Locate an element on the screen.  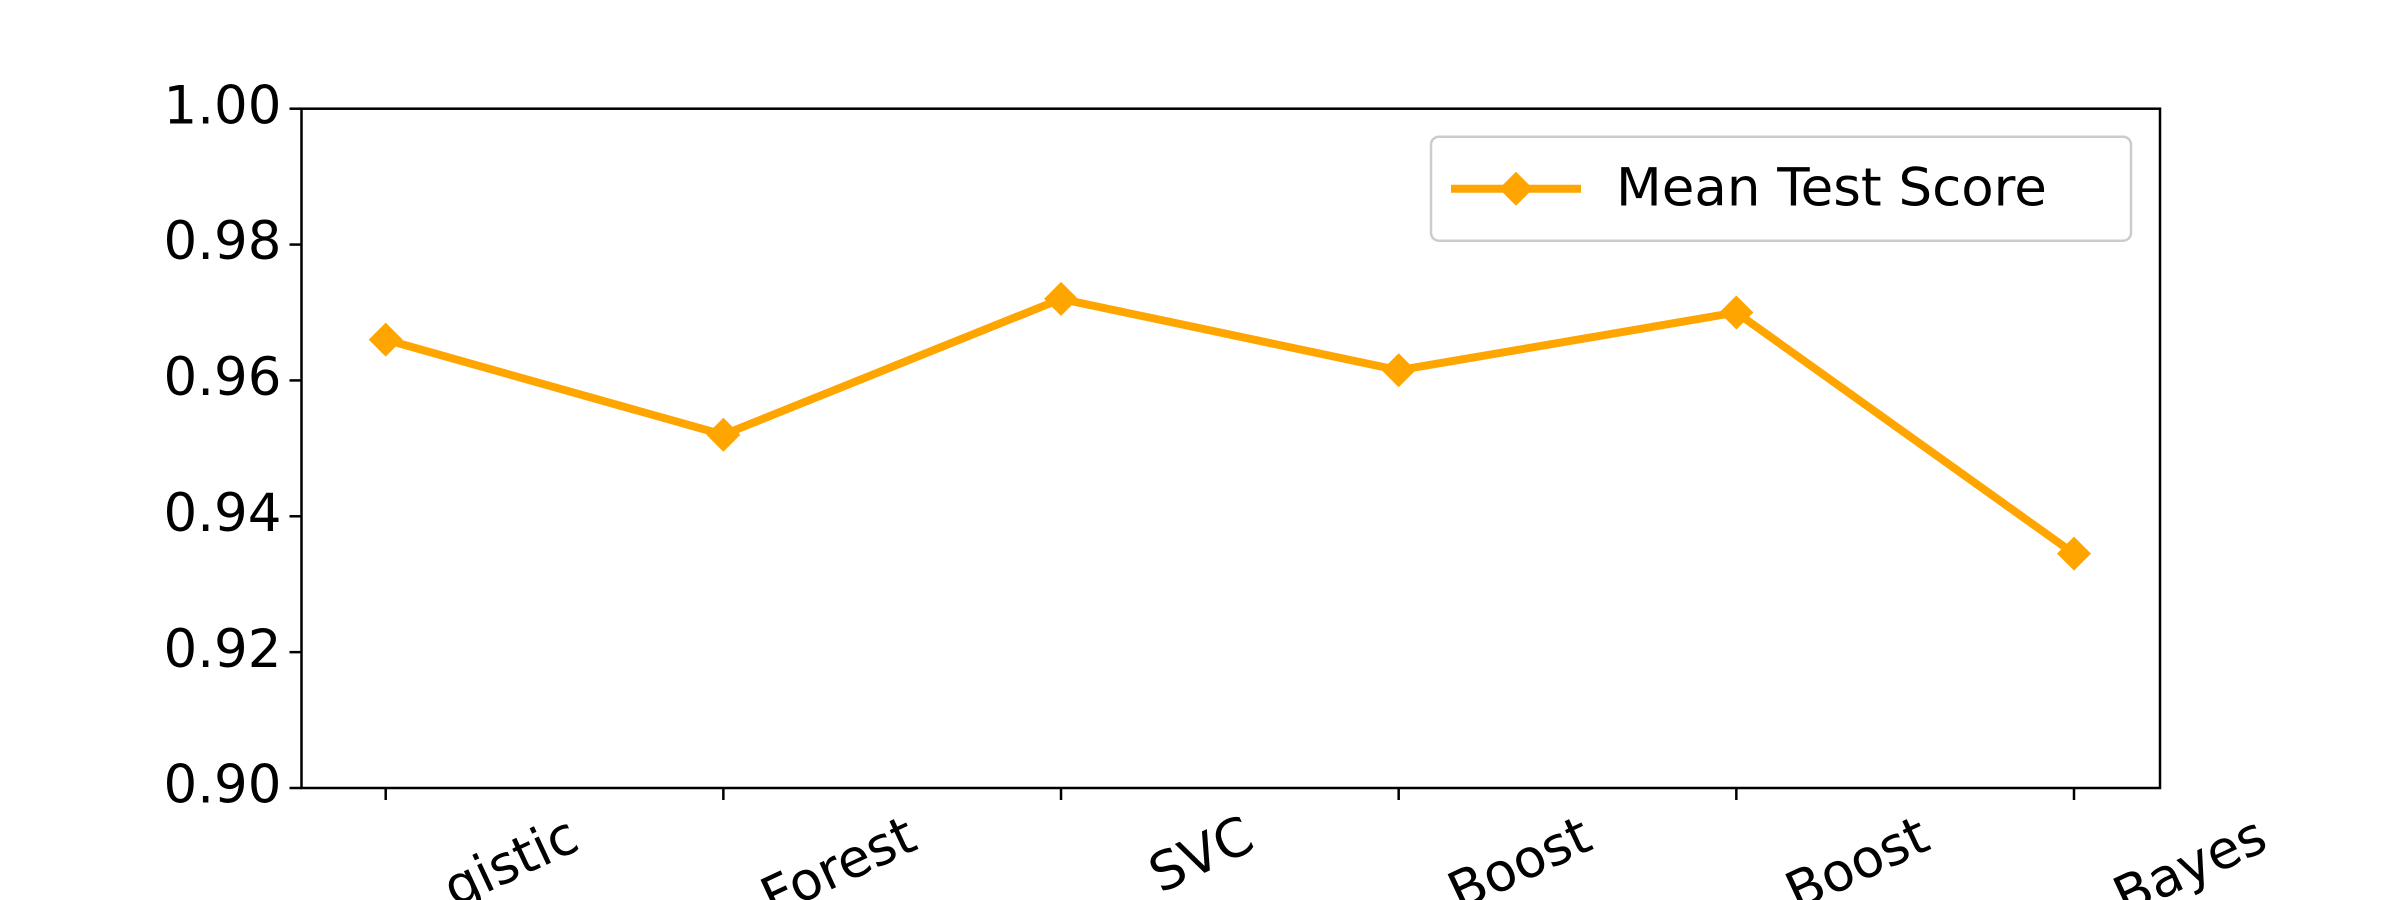
y-tick-label: 0.92 is located at coordinates (222, 649).